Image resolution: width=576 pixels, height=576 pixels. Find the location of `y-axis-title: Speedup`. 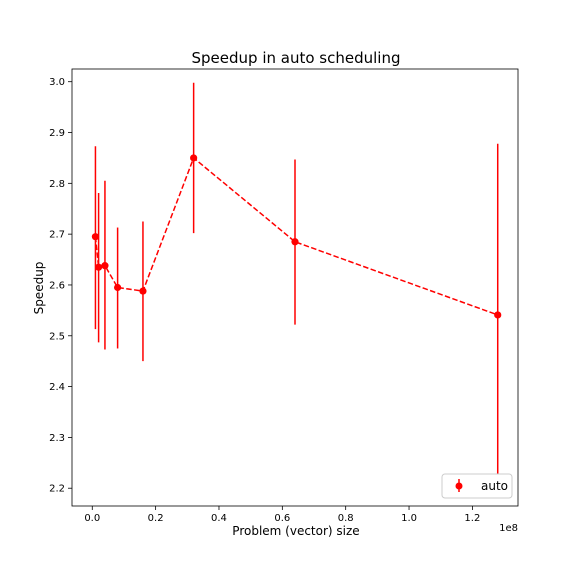

y-axis-title: Speedup is located at coordinates (39, 288).